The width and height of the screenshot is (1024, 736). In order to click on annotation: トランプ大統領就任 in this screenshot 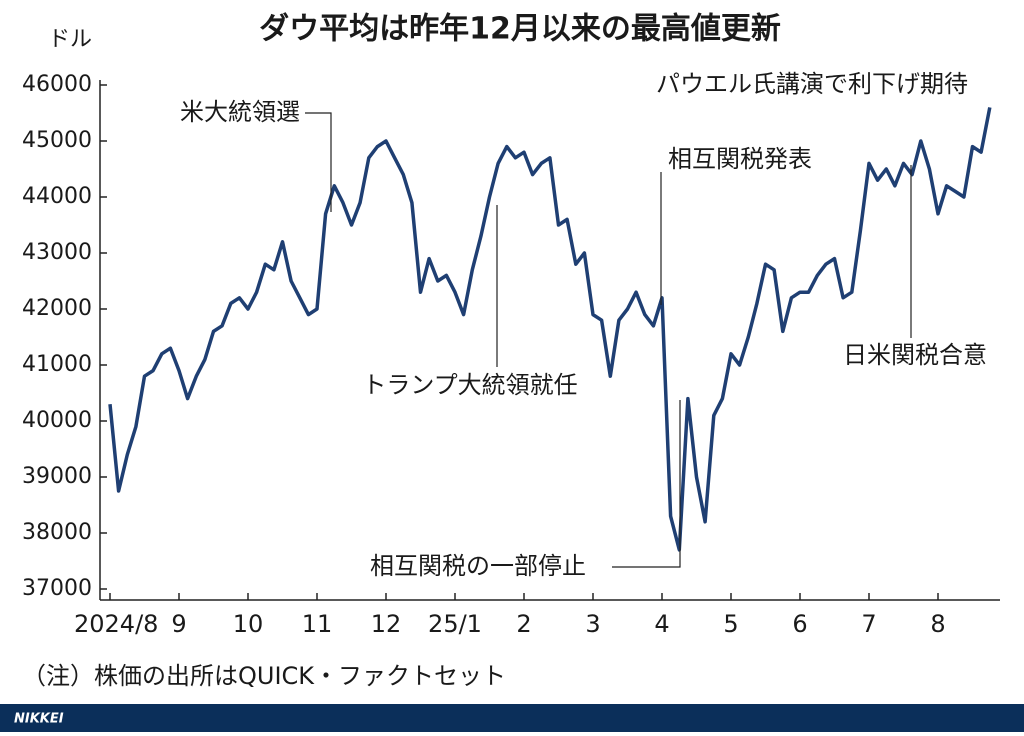, I will do `click(469, 385)`.